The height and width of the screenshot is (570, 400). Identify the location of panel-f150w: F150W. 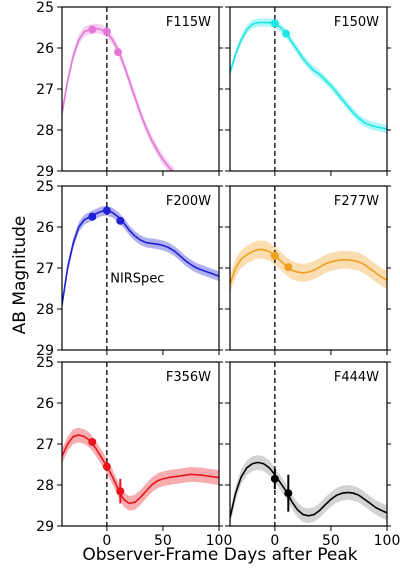
(308, 91).